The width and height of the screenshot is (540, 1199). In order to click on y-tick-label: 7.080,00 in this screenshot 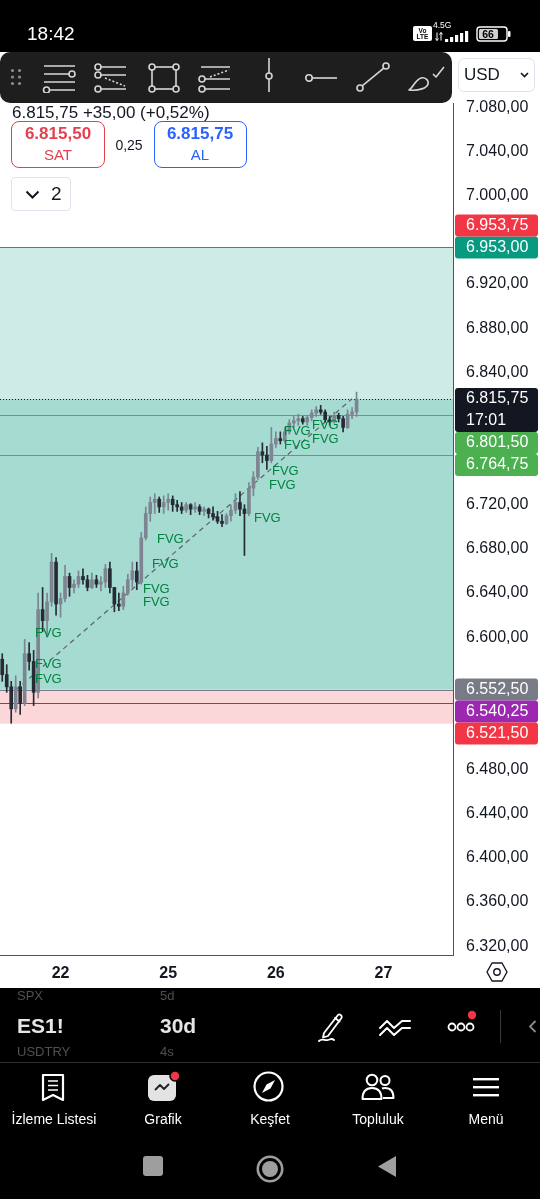, I will do `click(497, 106)`.